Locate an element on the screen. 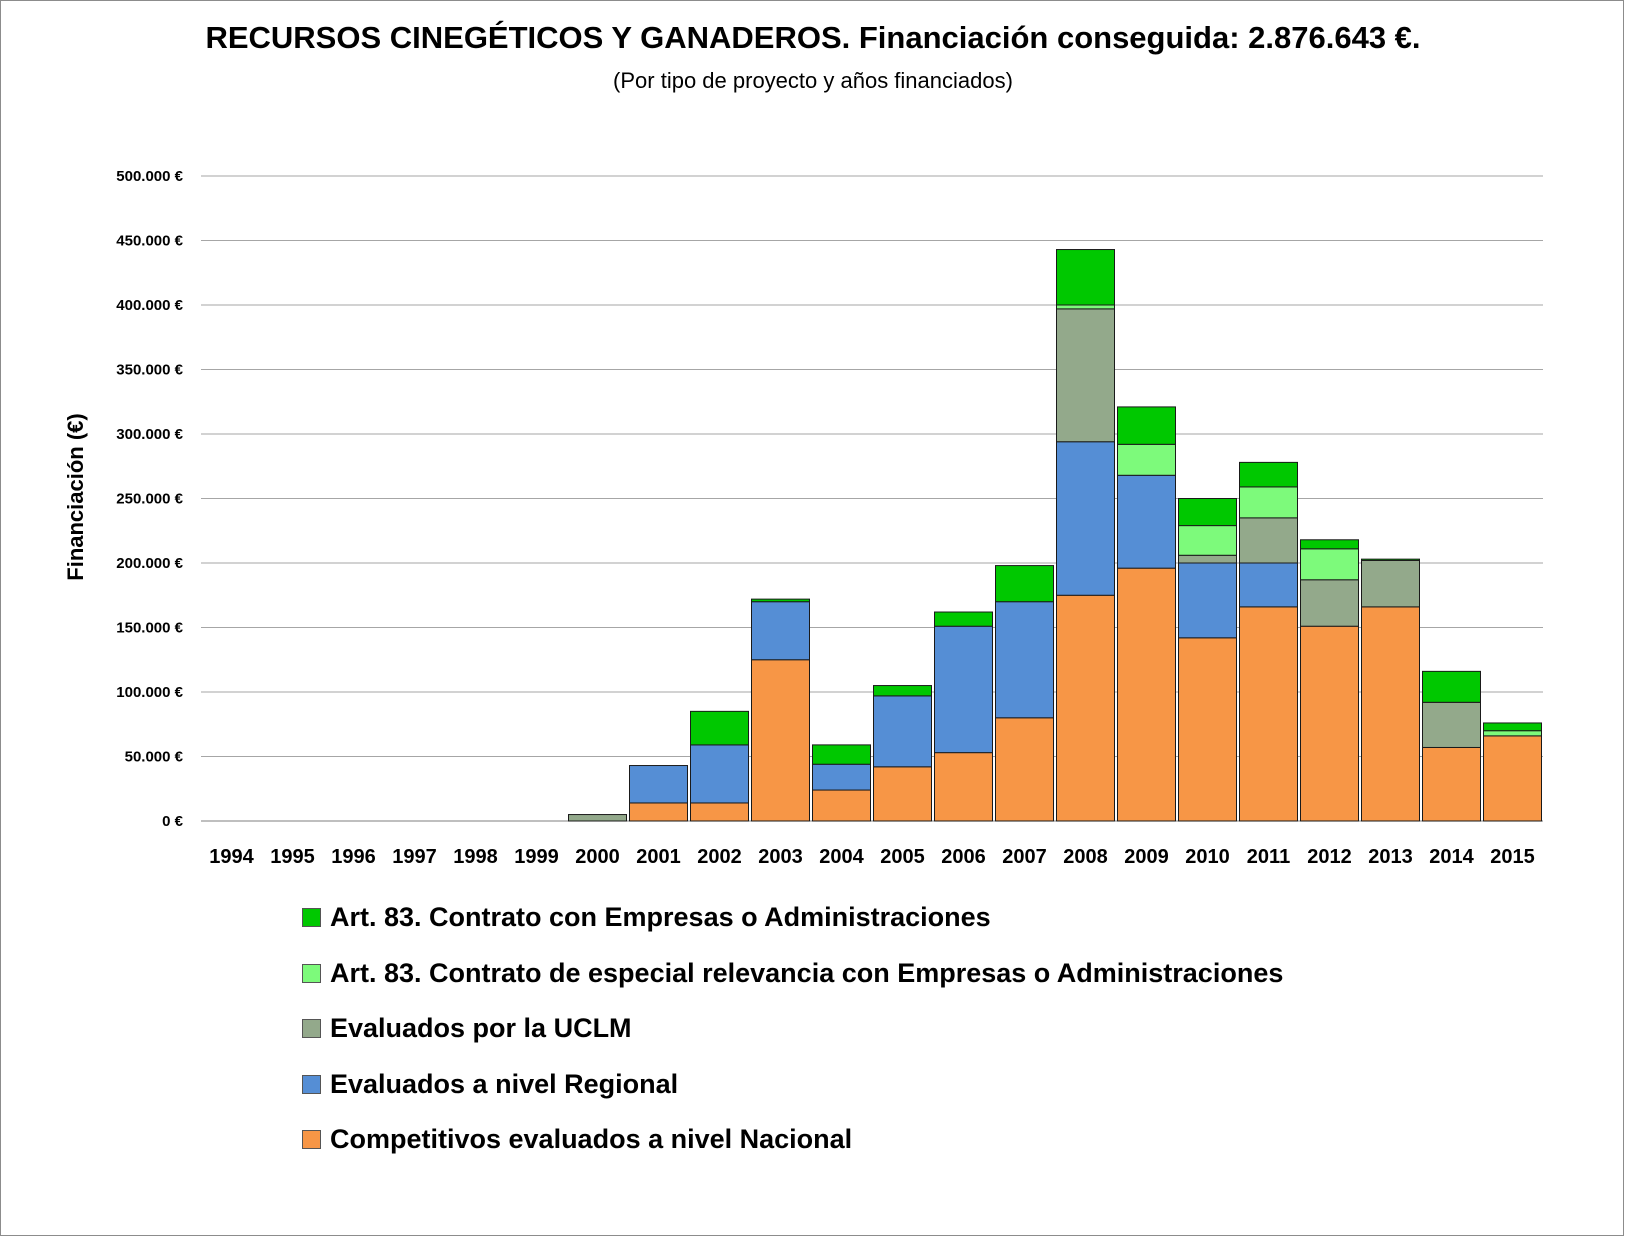 Image resolution: width=1626 pixels, height=1238 pixels. y-tick-label: 400.000 € is located at coordinates (149, 305).